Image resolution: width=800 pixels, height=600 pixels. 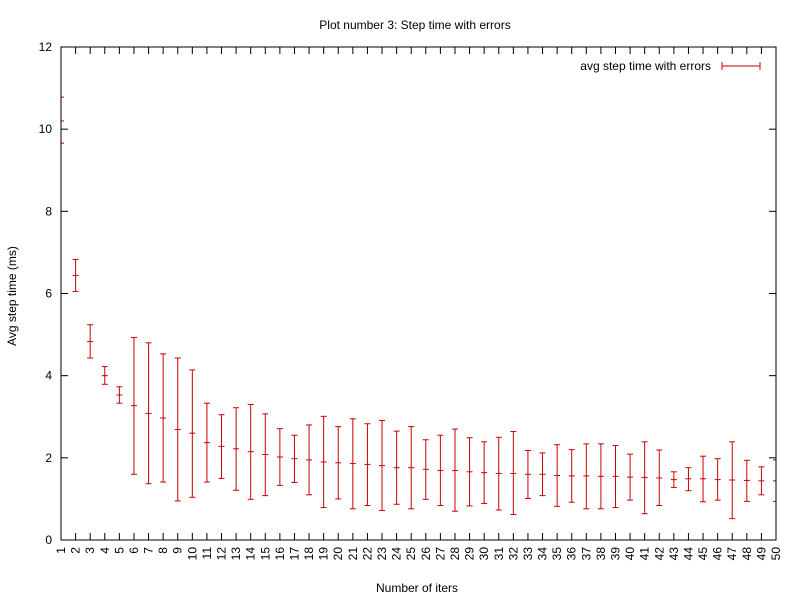 What do you see at coordinates (659, 554) in the screenshot?
I see `x-tick-label: 42` at bounding box center [659, 554].